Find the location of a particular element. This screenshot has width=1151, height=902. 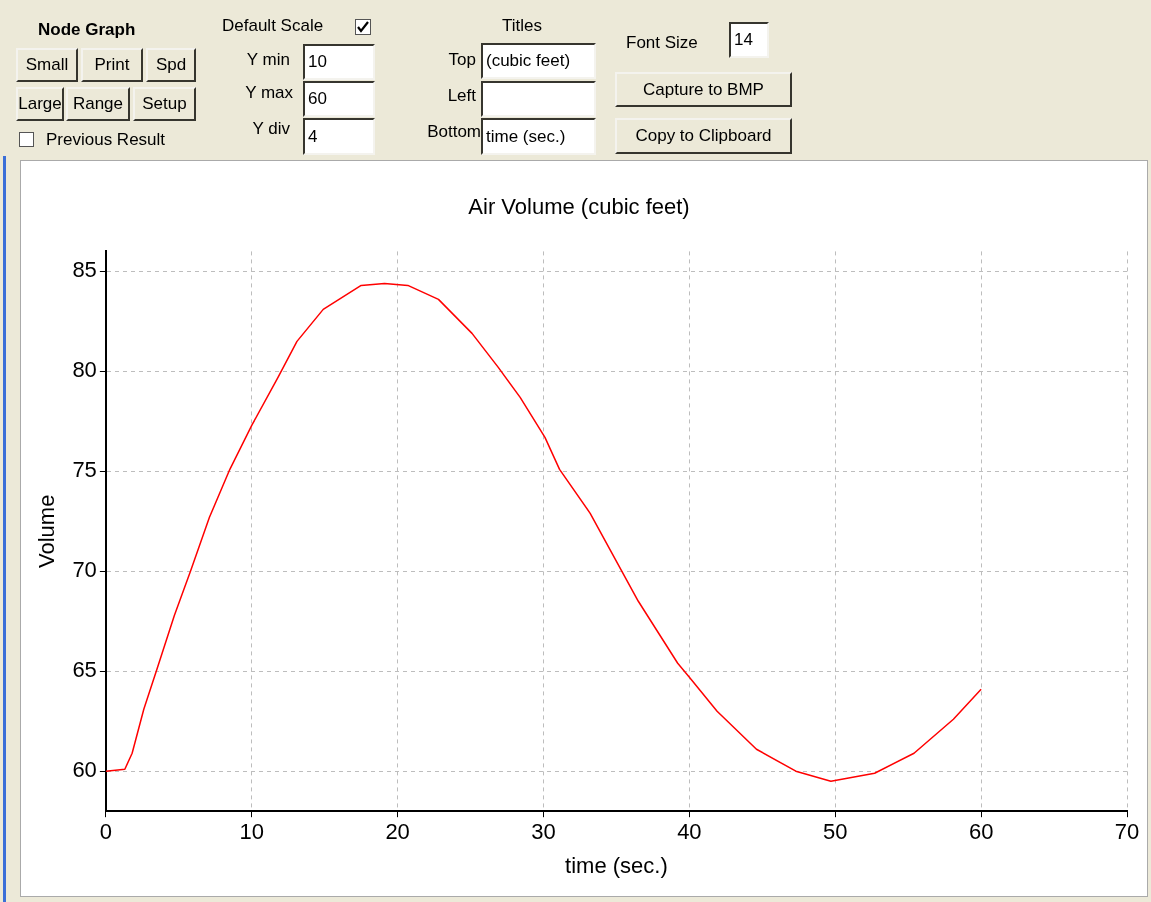

y-tick-label: 60 is located at coordinates (84, 770).